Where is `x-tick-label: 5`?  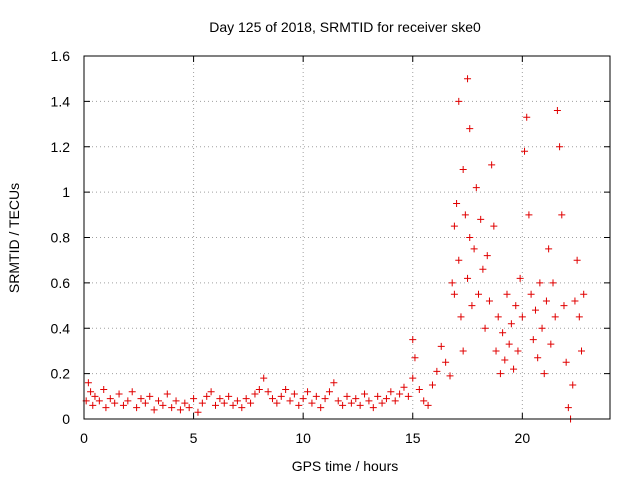
x-tick-label: 5 is located at coordinates (194, 438).